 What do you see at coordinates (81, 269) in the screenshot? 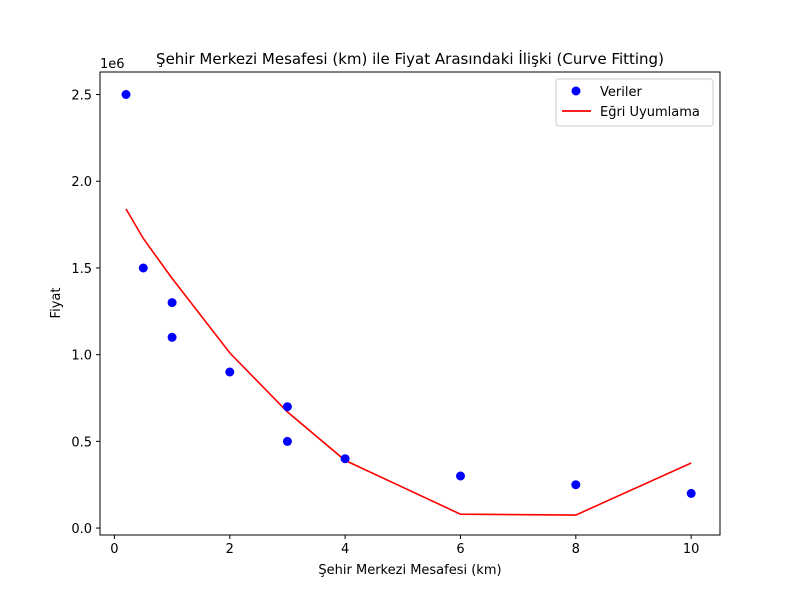
I see `y-tick-label: 1.5` at bounding box center [81, 269].